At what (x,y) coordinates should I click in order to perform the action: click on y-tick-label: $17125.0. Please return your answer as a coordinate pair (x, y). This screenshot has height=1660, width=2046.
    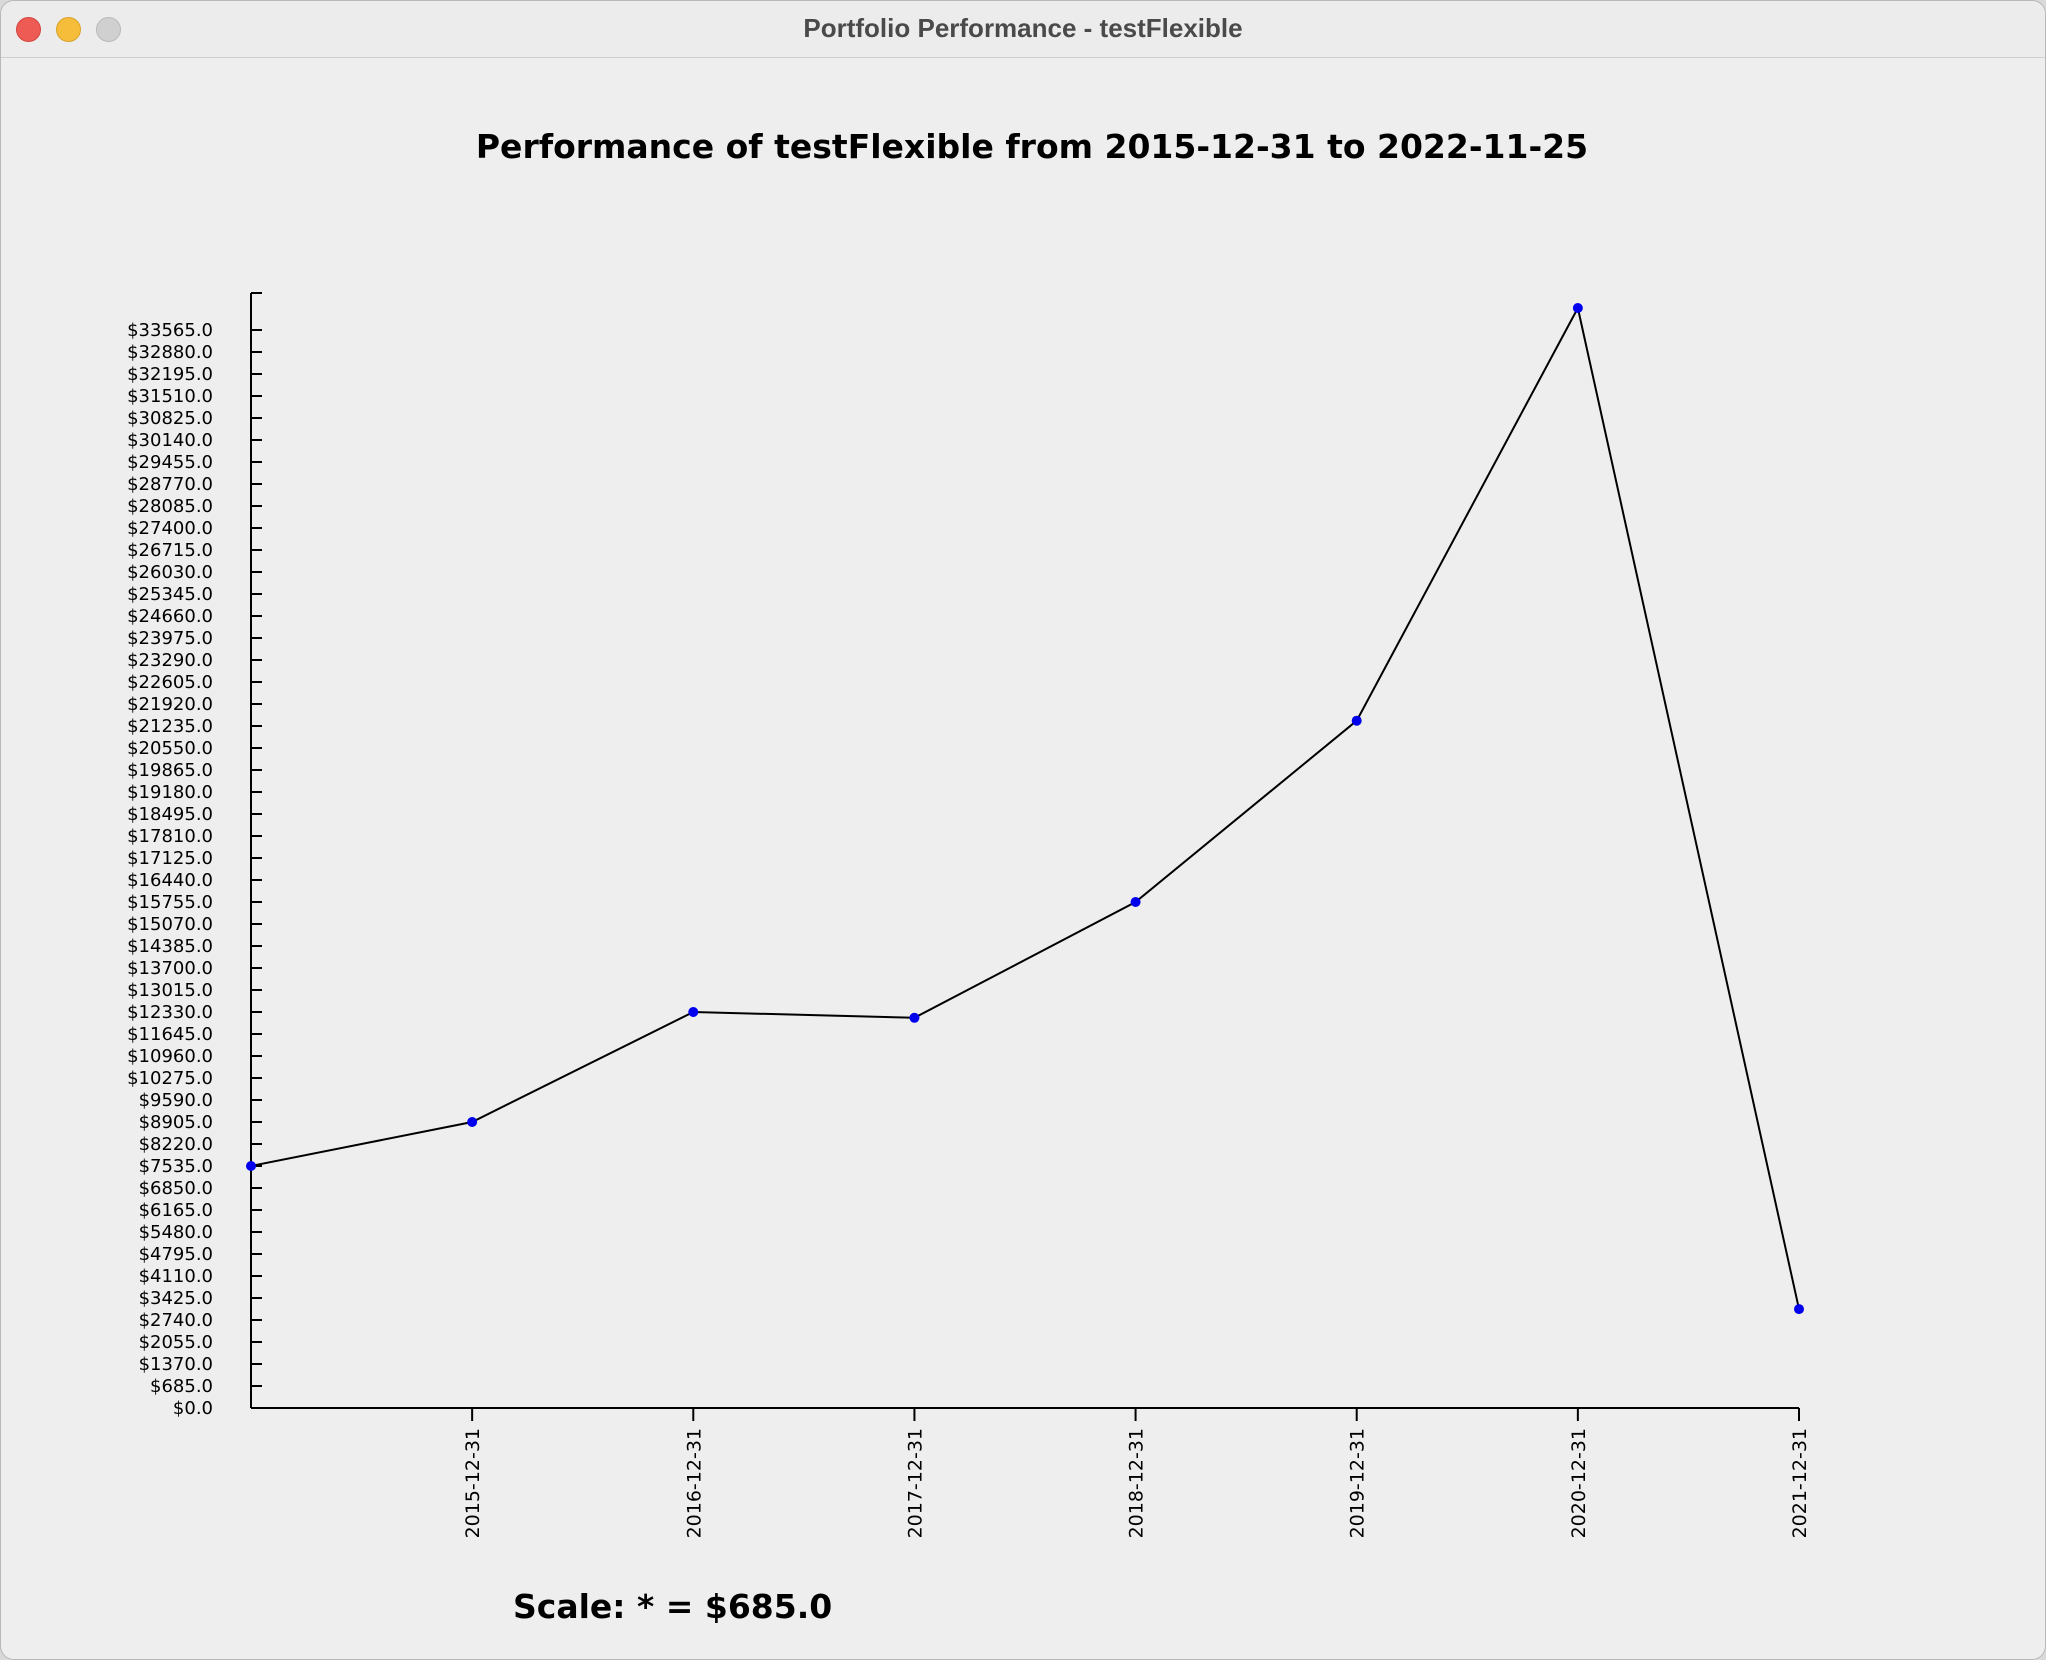
    Looking at the image, I should click on (170, 858).